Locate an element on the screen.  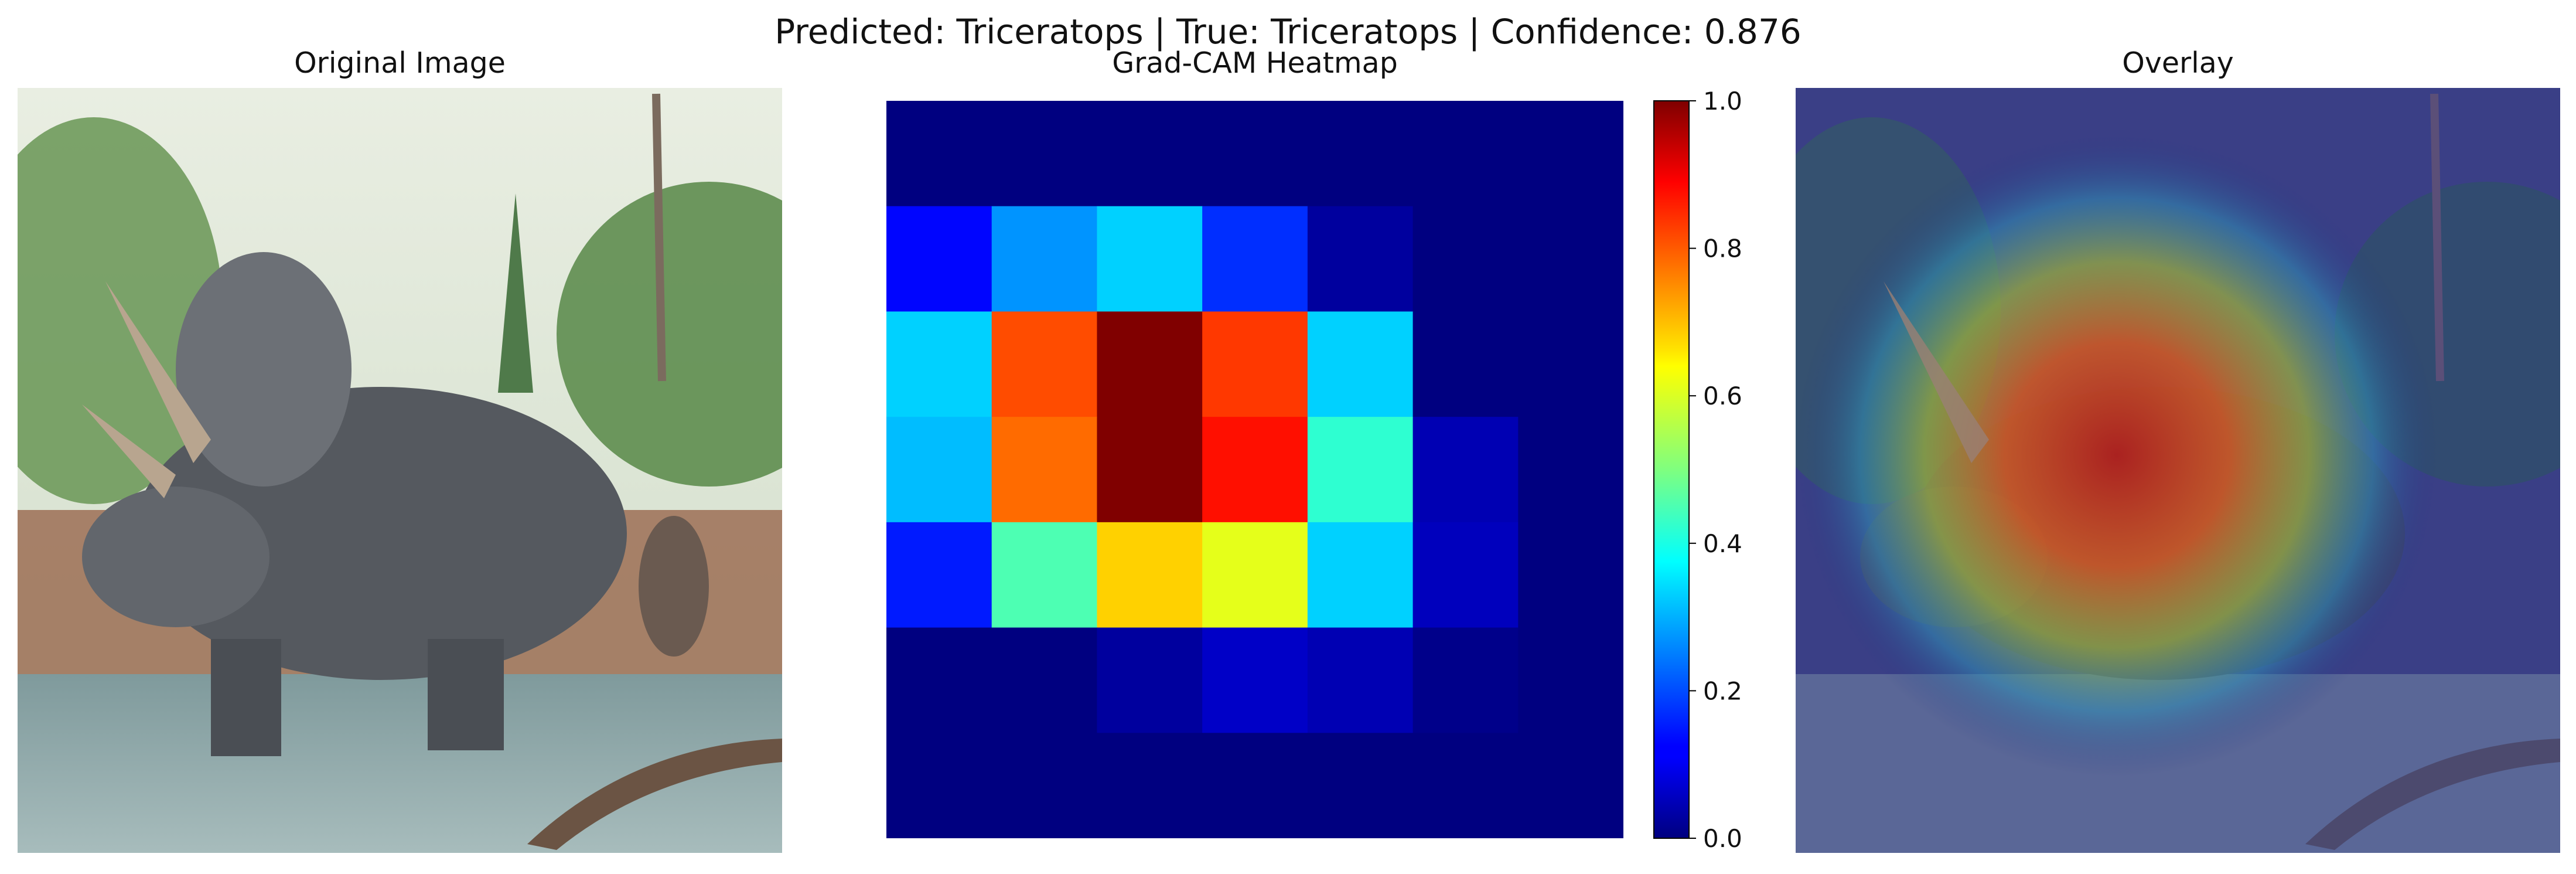
heatmap-title: Grad-CAM Heatmap is located at coordinates (1255, 63).